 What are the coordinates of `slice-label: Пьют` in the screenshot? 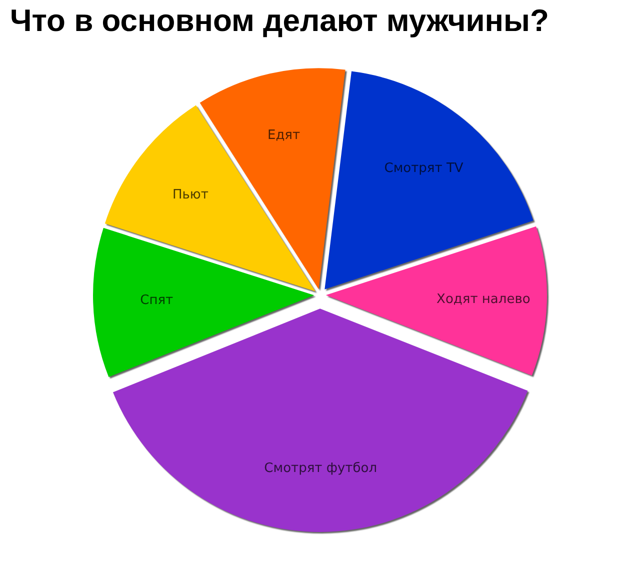 It's located at (190, 195).